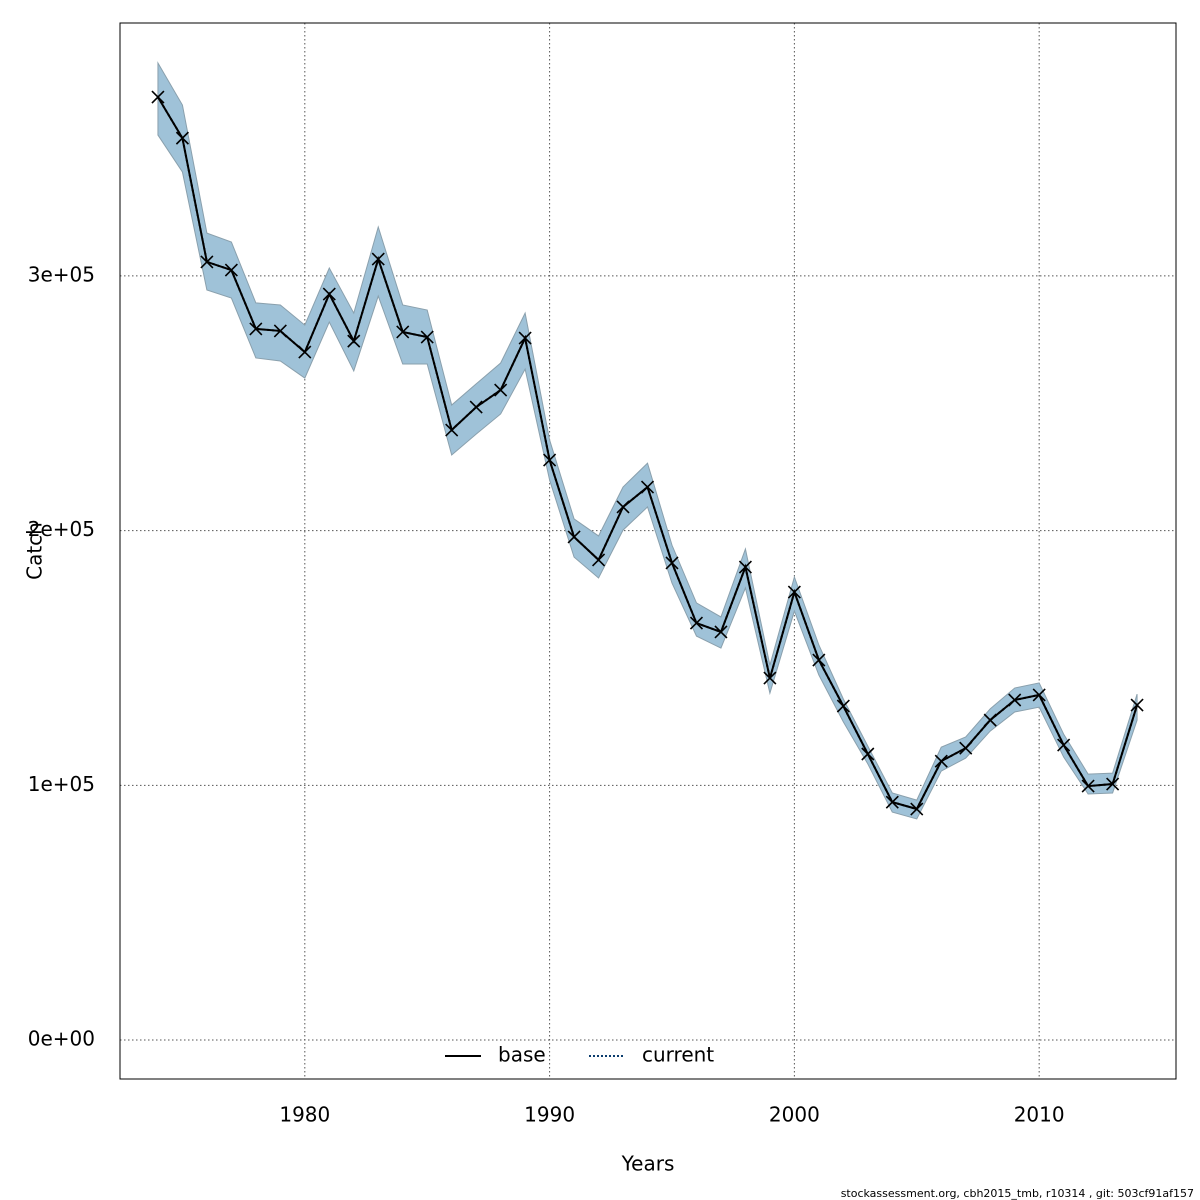 This screenshot has width=1200, height=1200. Describe the element at coordinates (61, 529) in the screenshot. I see `y-tick-label: 2e+05` at that location.